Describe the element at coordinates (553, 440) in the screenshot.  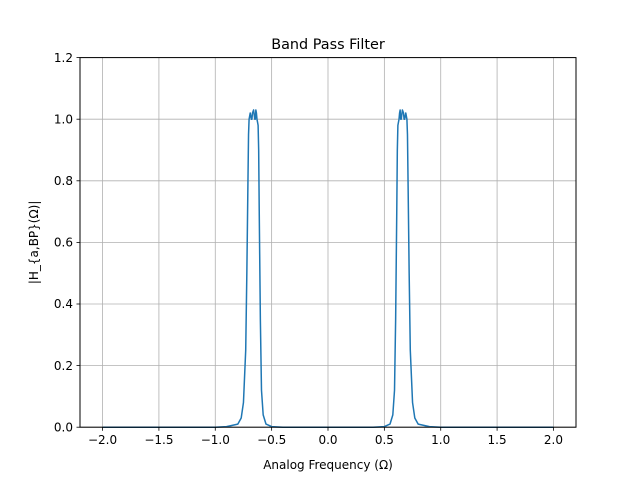
I see `x-tick-label: 2.0` at that location.